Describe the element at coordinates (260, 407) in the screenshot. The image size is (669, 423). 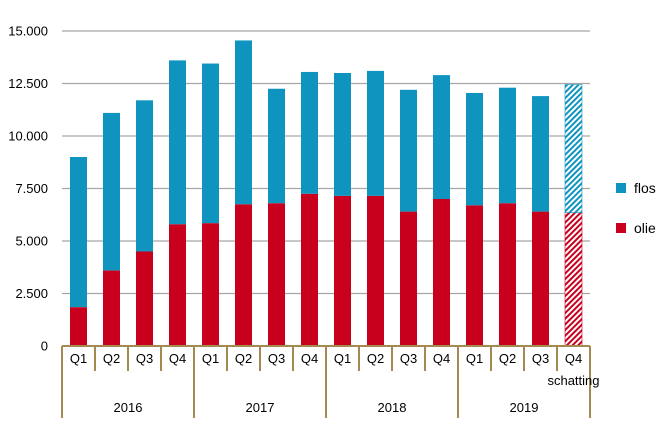
I see `x-group-label: 2017` at that location.